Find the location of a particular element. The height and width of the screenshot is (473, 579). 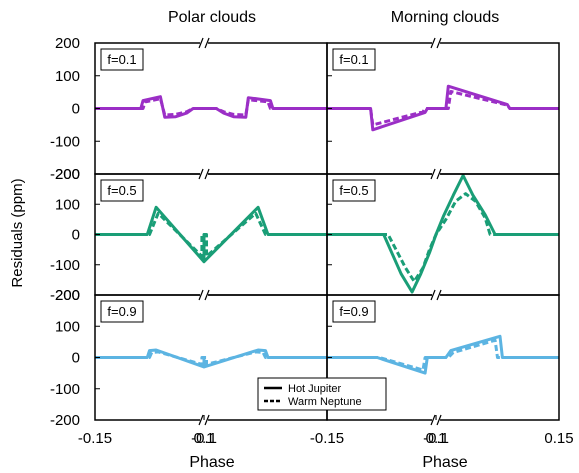

axis-break-row1-col0 is located at coordinates (204, 174).